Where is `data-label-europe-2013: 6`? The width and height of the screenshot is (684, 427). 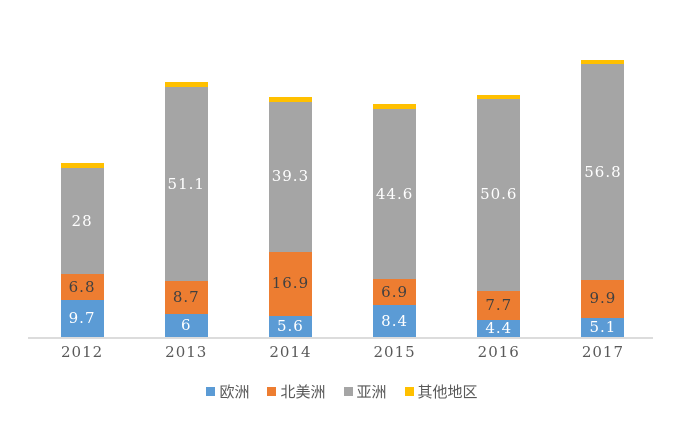 data-label-europe-2013: 6 is located at coordinates (186, 325).